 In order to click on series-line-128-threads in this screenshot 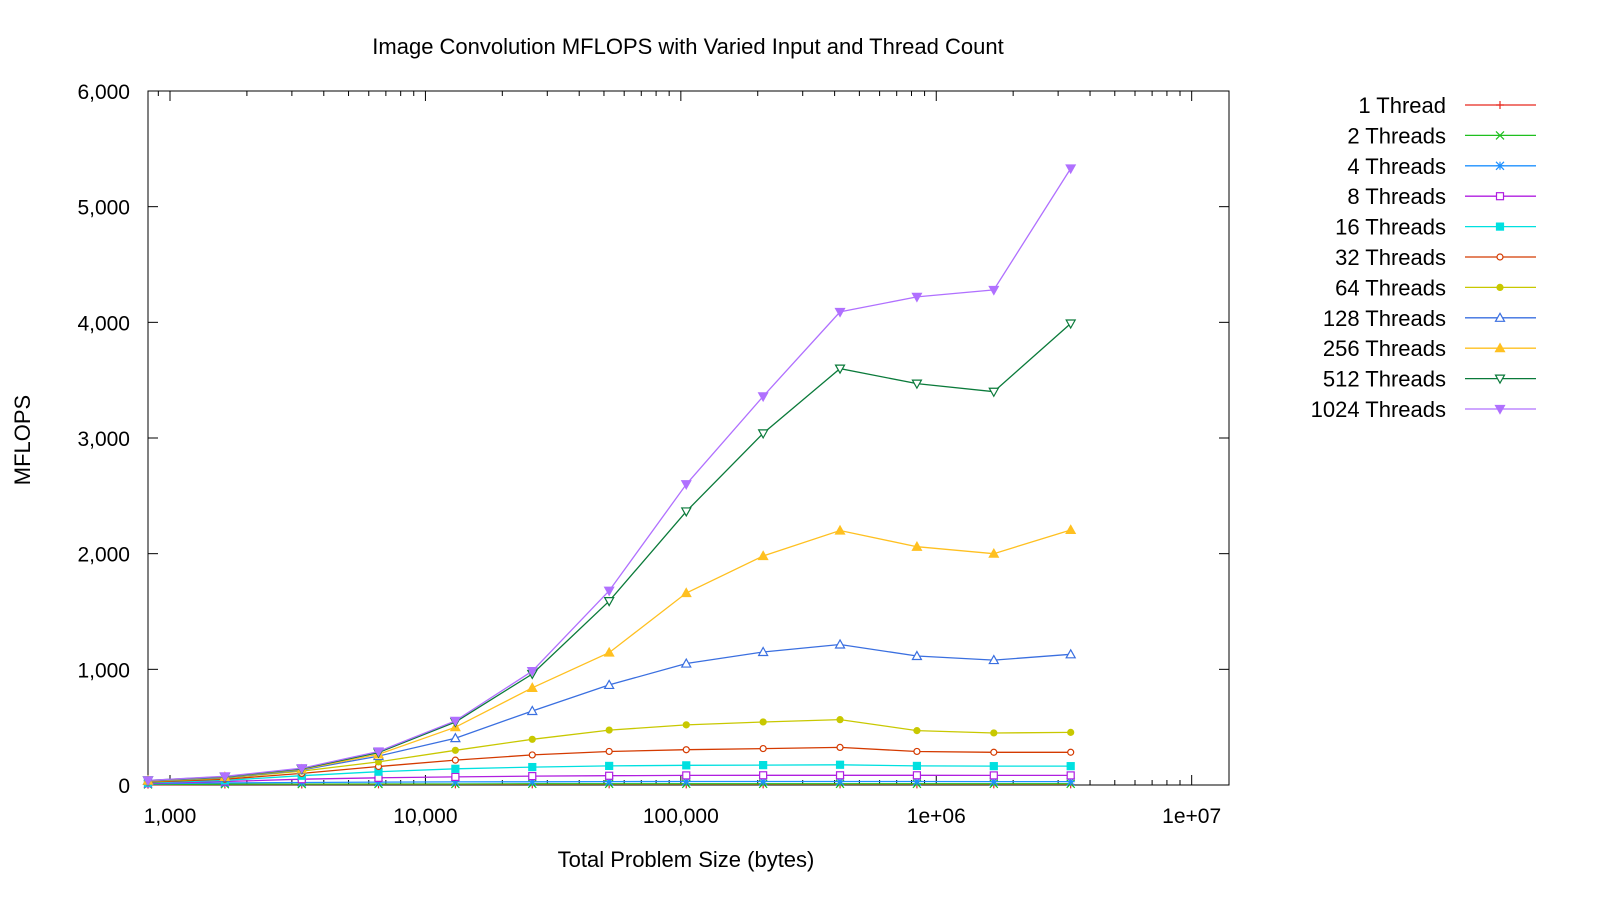, I will do `click(609, 712)`.